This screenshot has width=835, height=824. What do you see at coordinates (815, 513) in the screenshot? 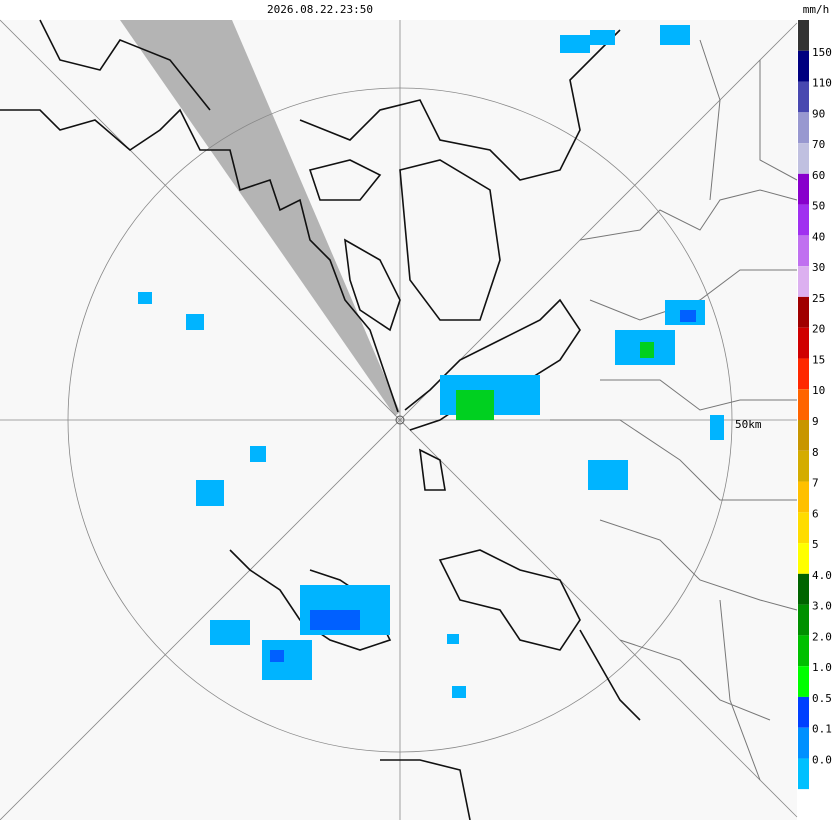
I see `legend-label: 6` at bounding box center [815, 513].